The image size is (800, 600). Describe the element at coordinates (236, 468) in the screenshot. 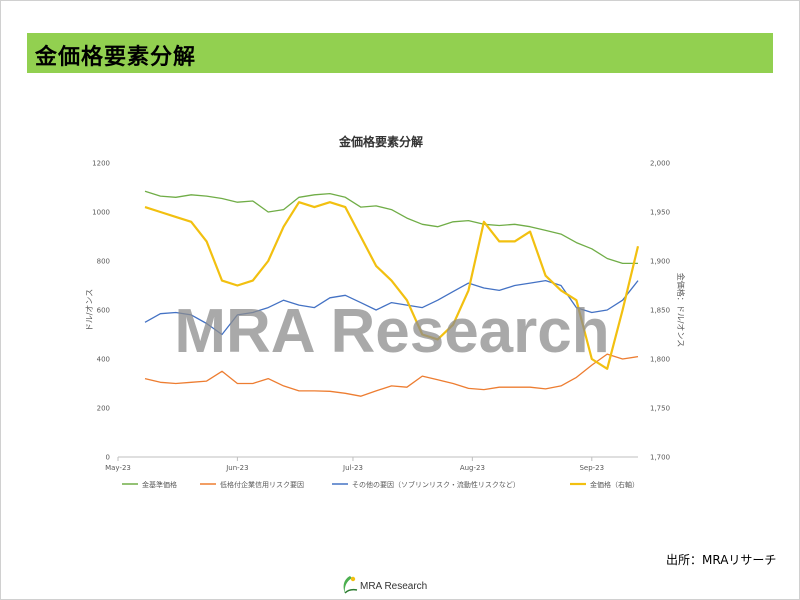

I see `x-tick-label: Jun-23` at that location.